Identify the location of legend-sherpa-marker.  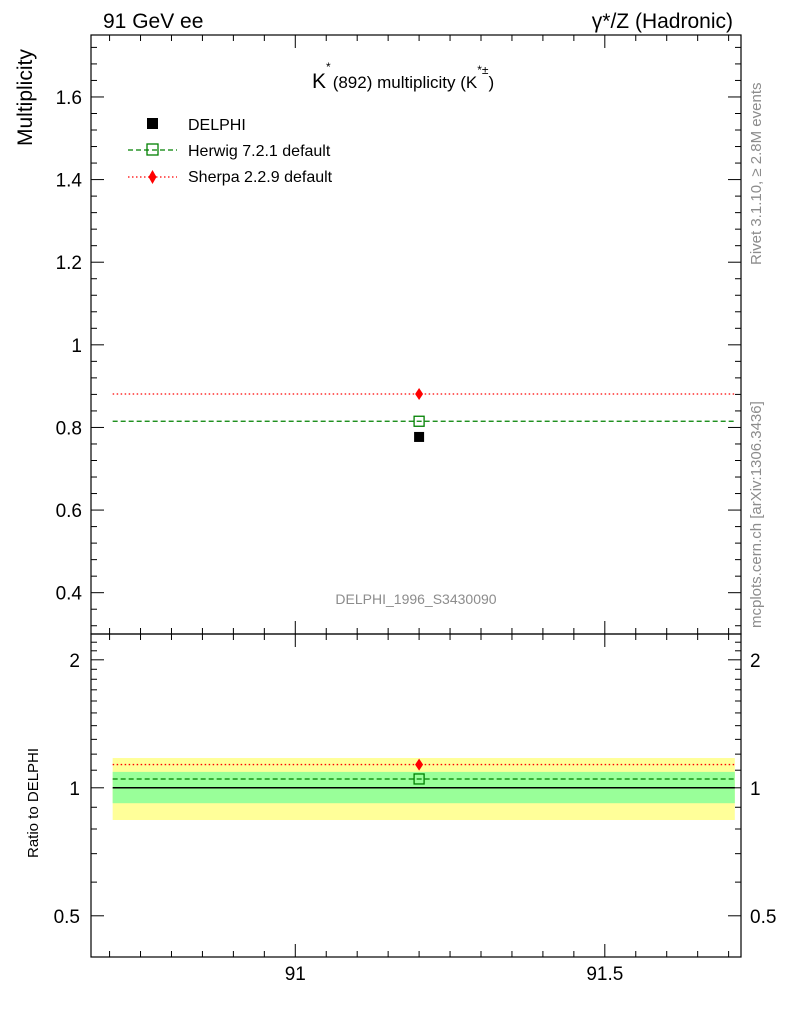
(152, 177).